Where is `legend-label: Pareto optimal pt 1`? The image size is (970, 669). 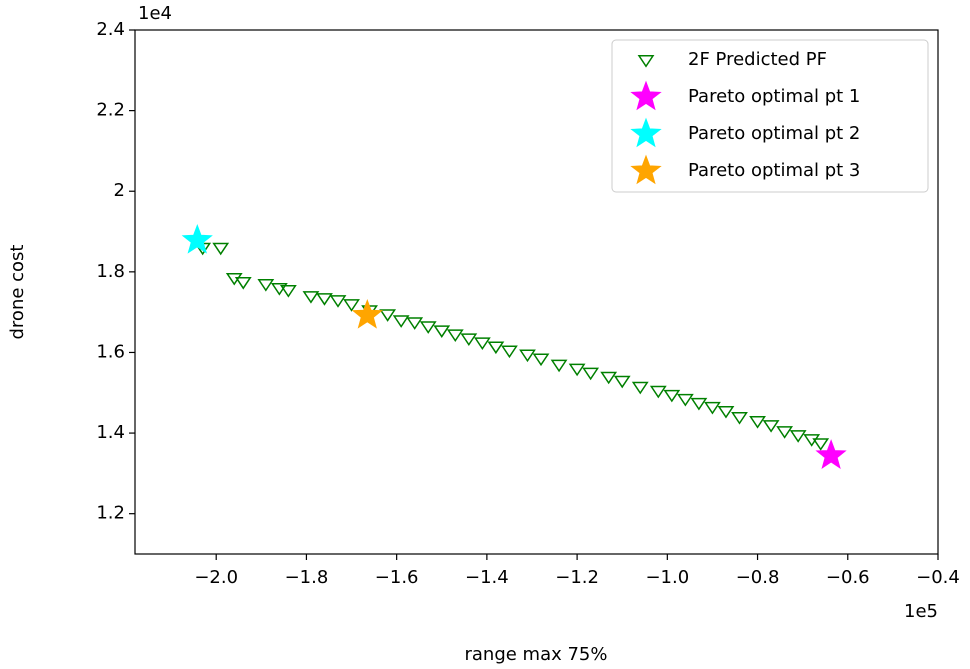 legend-label: Pareto optimal pt 1 is located at coordinates (774, 96).